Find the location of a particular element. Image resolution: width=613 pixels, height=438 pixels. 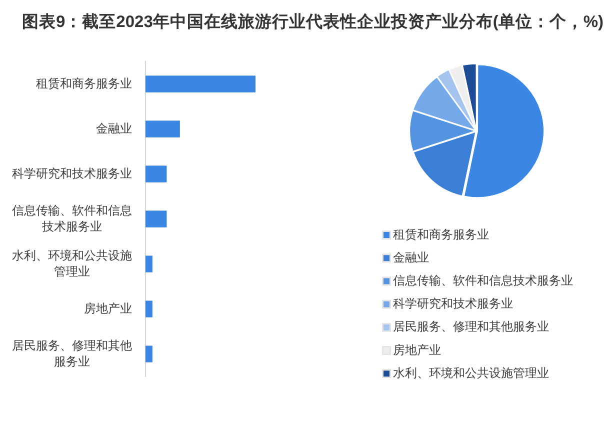

legend-label: 房地产业 is located at coordinates (417, 349).